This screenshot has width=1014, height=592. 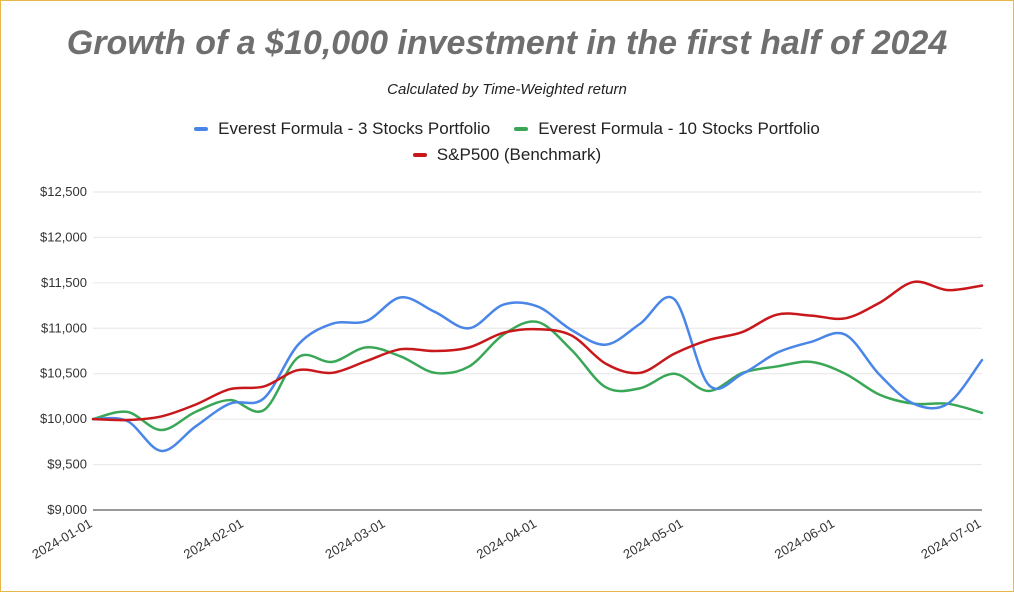 I want to click on legend-item-3-stocks: Everest Formula - 3 Stocks Portfolio, so click(x=342, y=129).